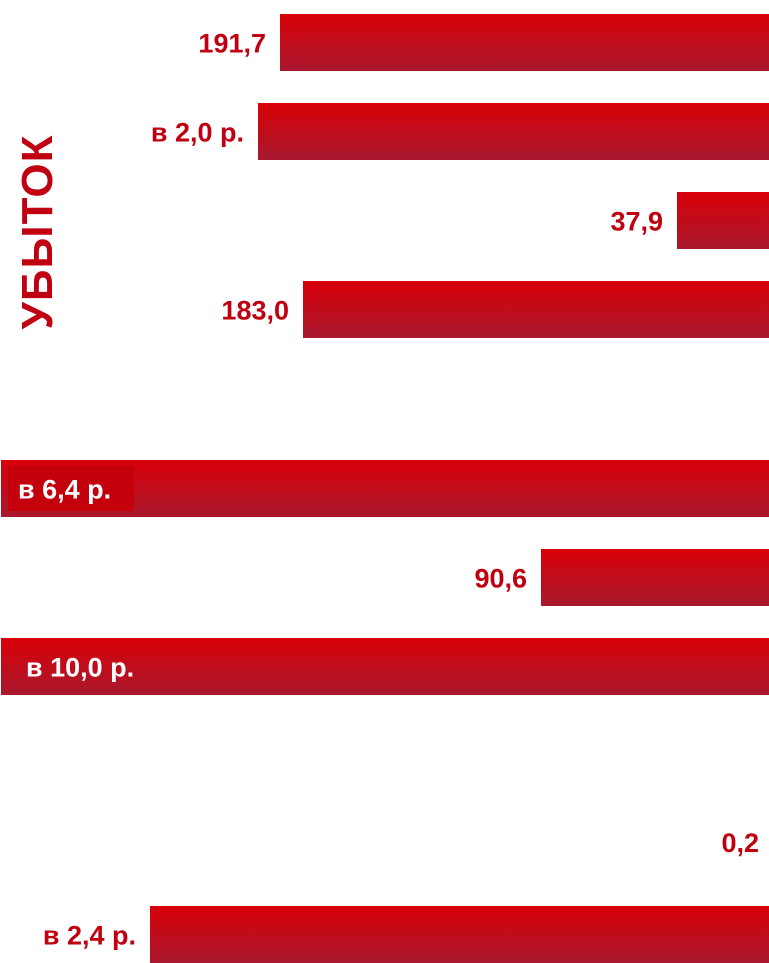 This screenshot has width=769, height=963. What do you see at coordinates (255, 311) in the screenshot?
I see `bar-label-4: 183,0` at bounding box center [255, 311].